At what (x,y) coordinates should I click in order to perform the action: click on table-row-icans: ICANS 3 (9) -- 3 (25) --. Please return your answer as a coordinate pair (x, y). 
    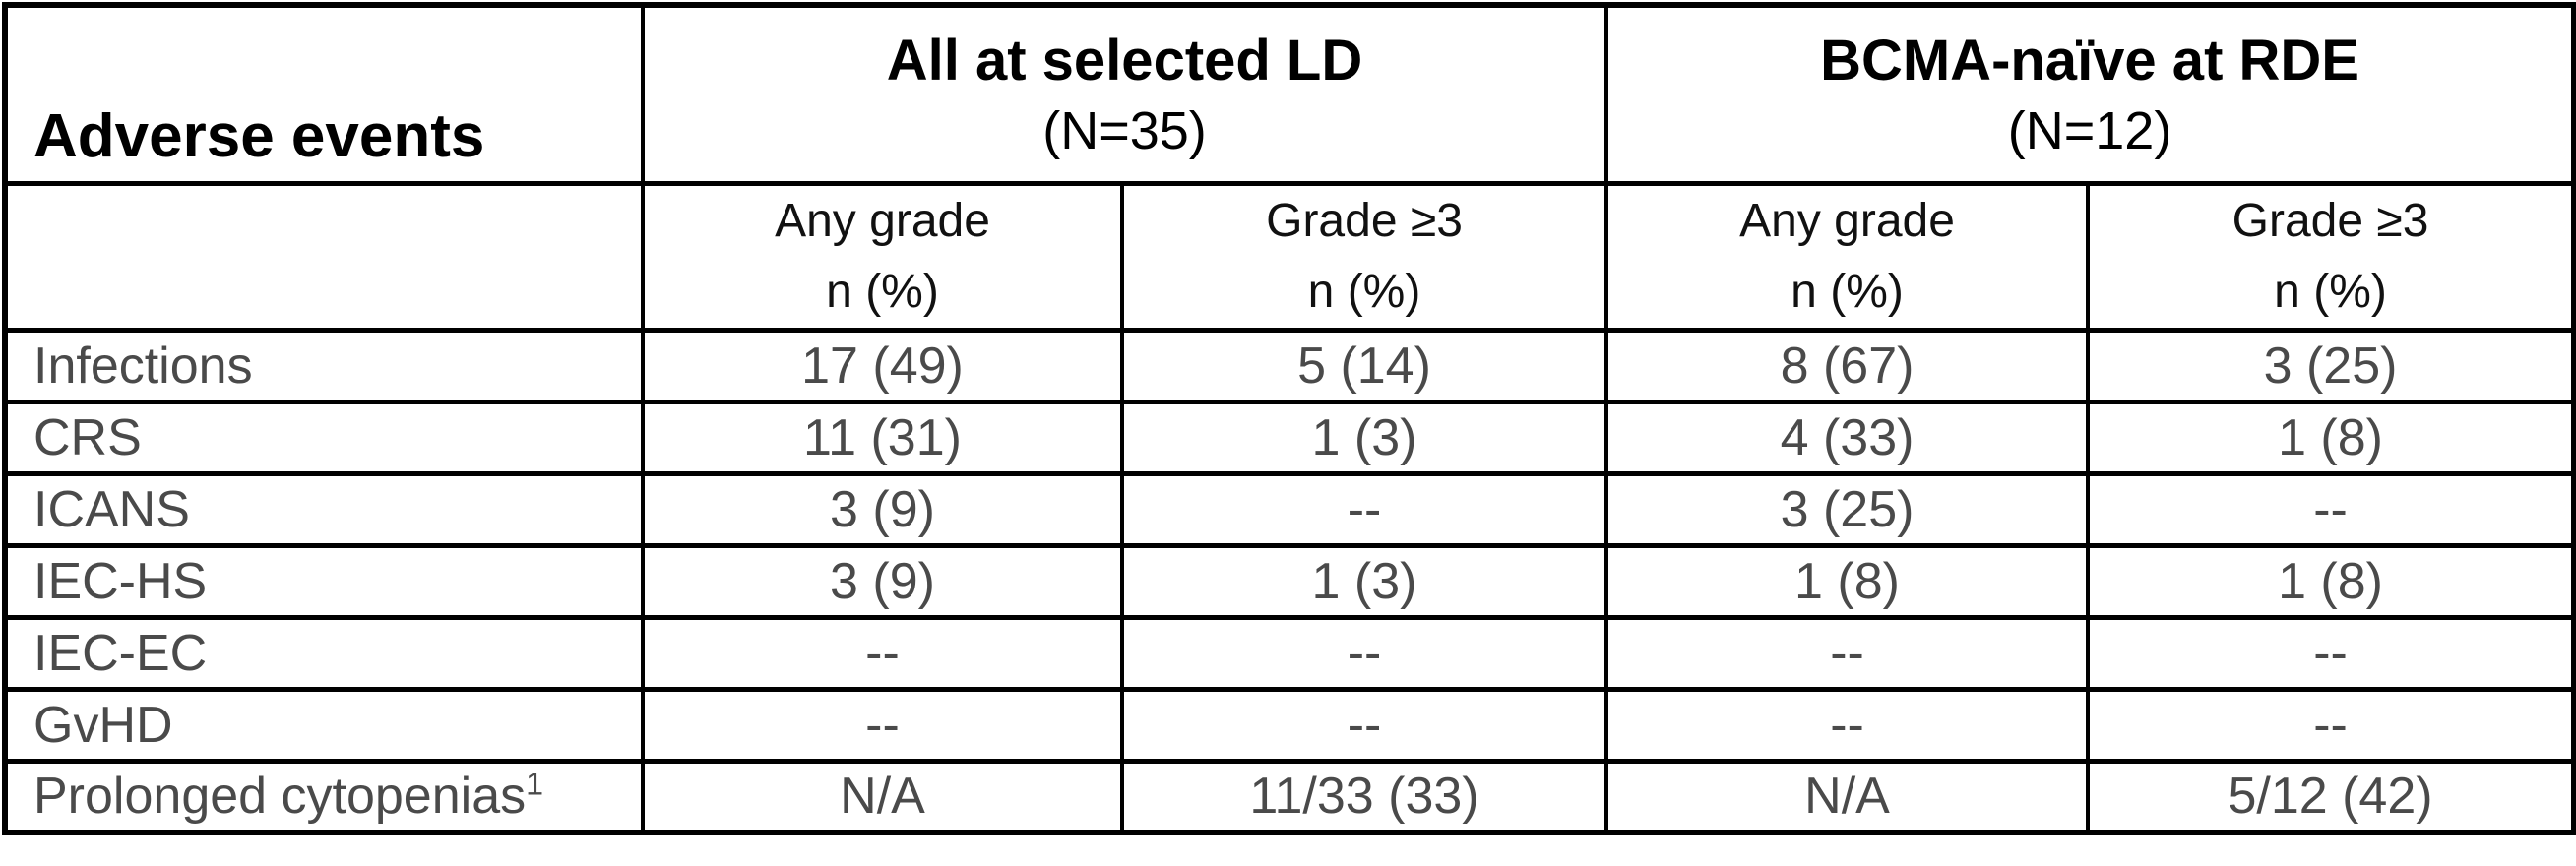
    Looking at the image, I should click on (1289, 509).